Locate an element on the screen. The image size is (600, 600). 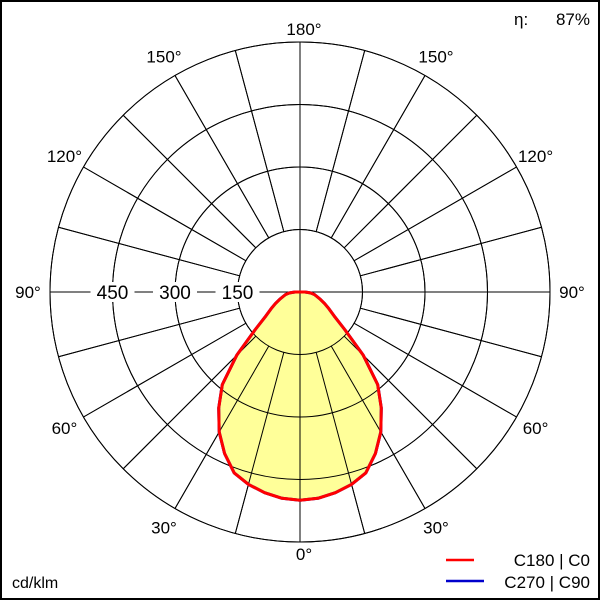
efficiency-value: 87% is located at coordinates (573, 19).